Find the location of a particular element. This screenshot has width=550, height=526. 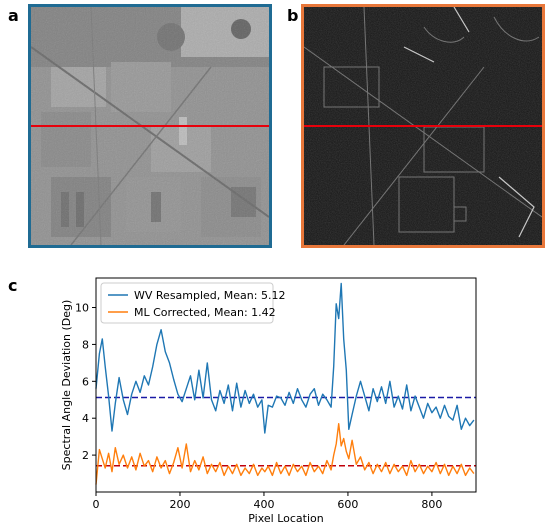

profile-line-a is located at coordinates (150, 126).